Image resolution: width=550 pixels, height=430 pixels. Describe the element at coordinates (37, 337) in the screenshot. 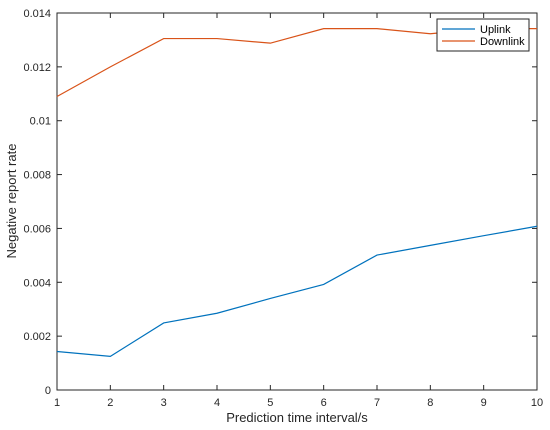

I see `y-tick-label: 0.002` at that location.